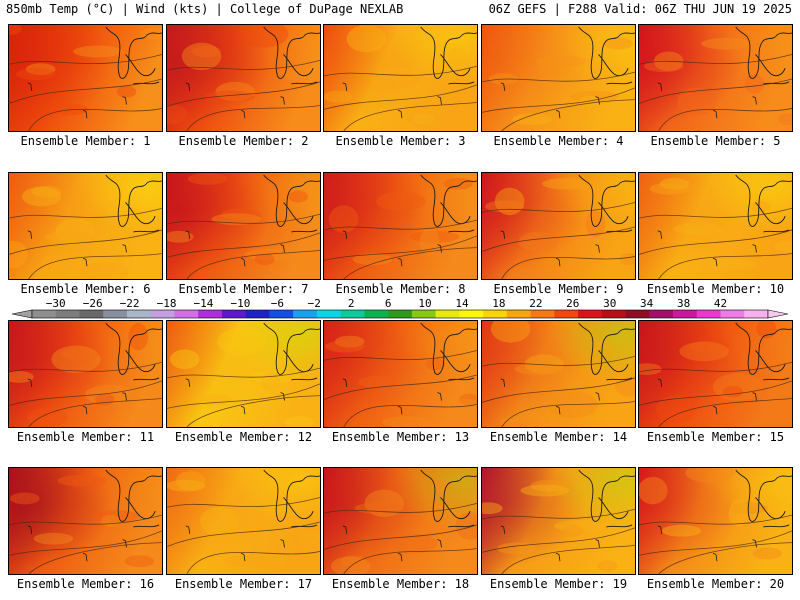  What do you see at coordinates (558, 437) in the screenshot?
I see `ensemble-member-label: Ensemble Member: 14` at bounding box center [558, 437].